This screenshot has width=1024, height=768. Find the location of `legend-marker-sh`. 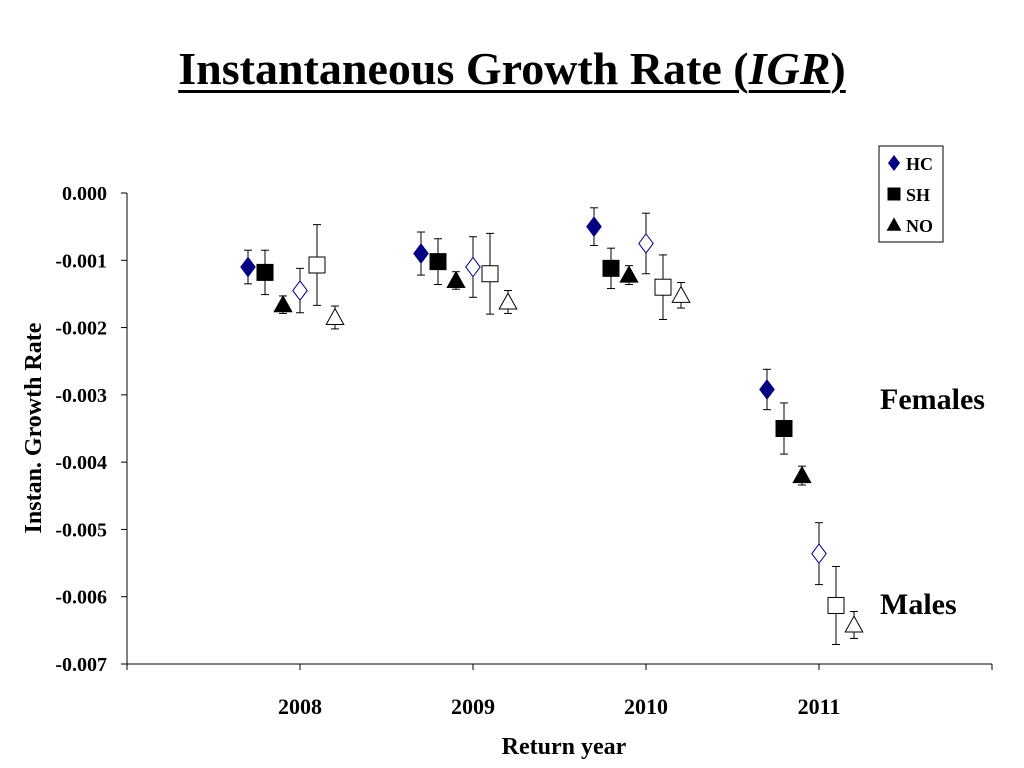

legend-marker-sh is located at coordinates (894, 194).